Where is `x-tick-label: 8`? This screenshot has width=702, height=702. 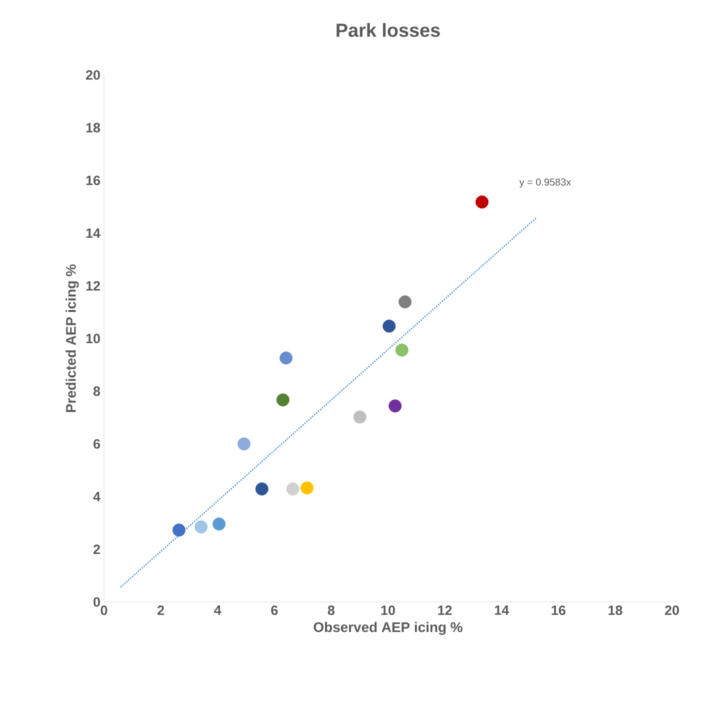 x-tick-label: 8 is located at coordinates (331, 611).